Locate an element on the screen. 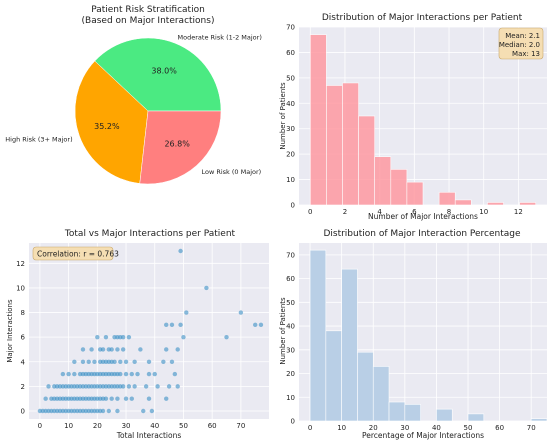 This screenshot has height=440, width=550. scatter-ylabel: Major Interactions is located at coordinates (10, 331).